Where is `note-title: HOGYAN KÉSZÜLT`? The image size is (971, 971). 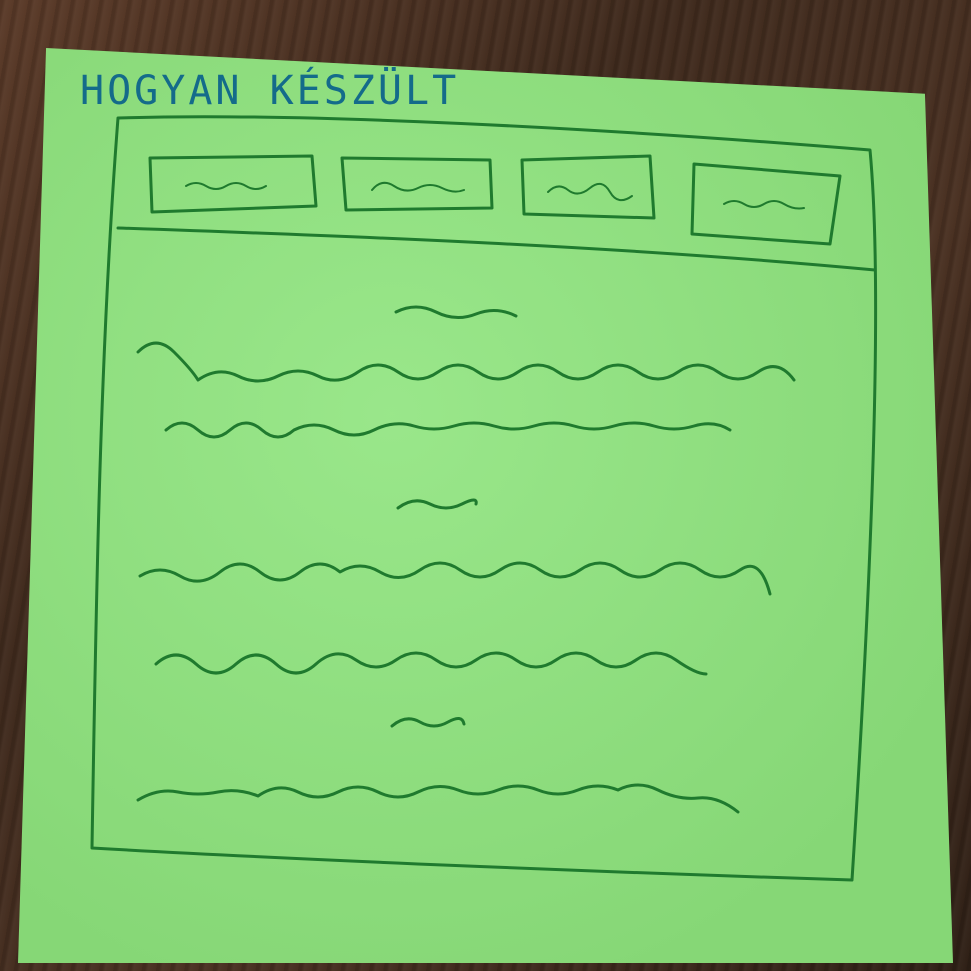 note-title: HOGYAN KÉSZÜLT is located at coordinates (270, 91).